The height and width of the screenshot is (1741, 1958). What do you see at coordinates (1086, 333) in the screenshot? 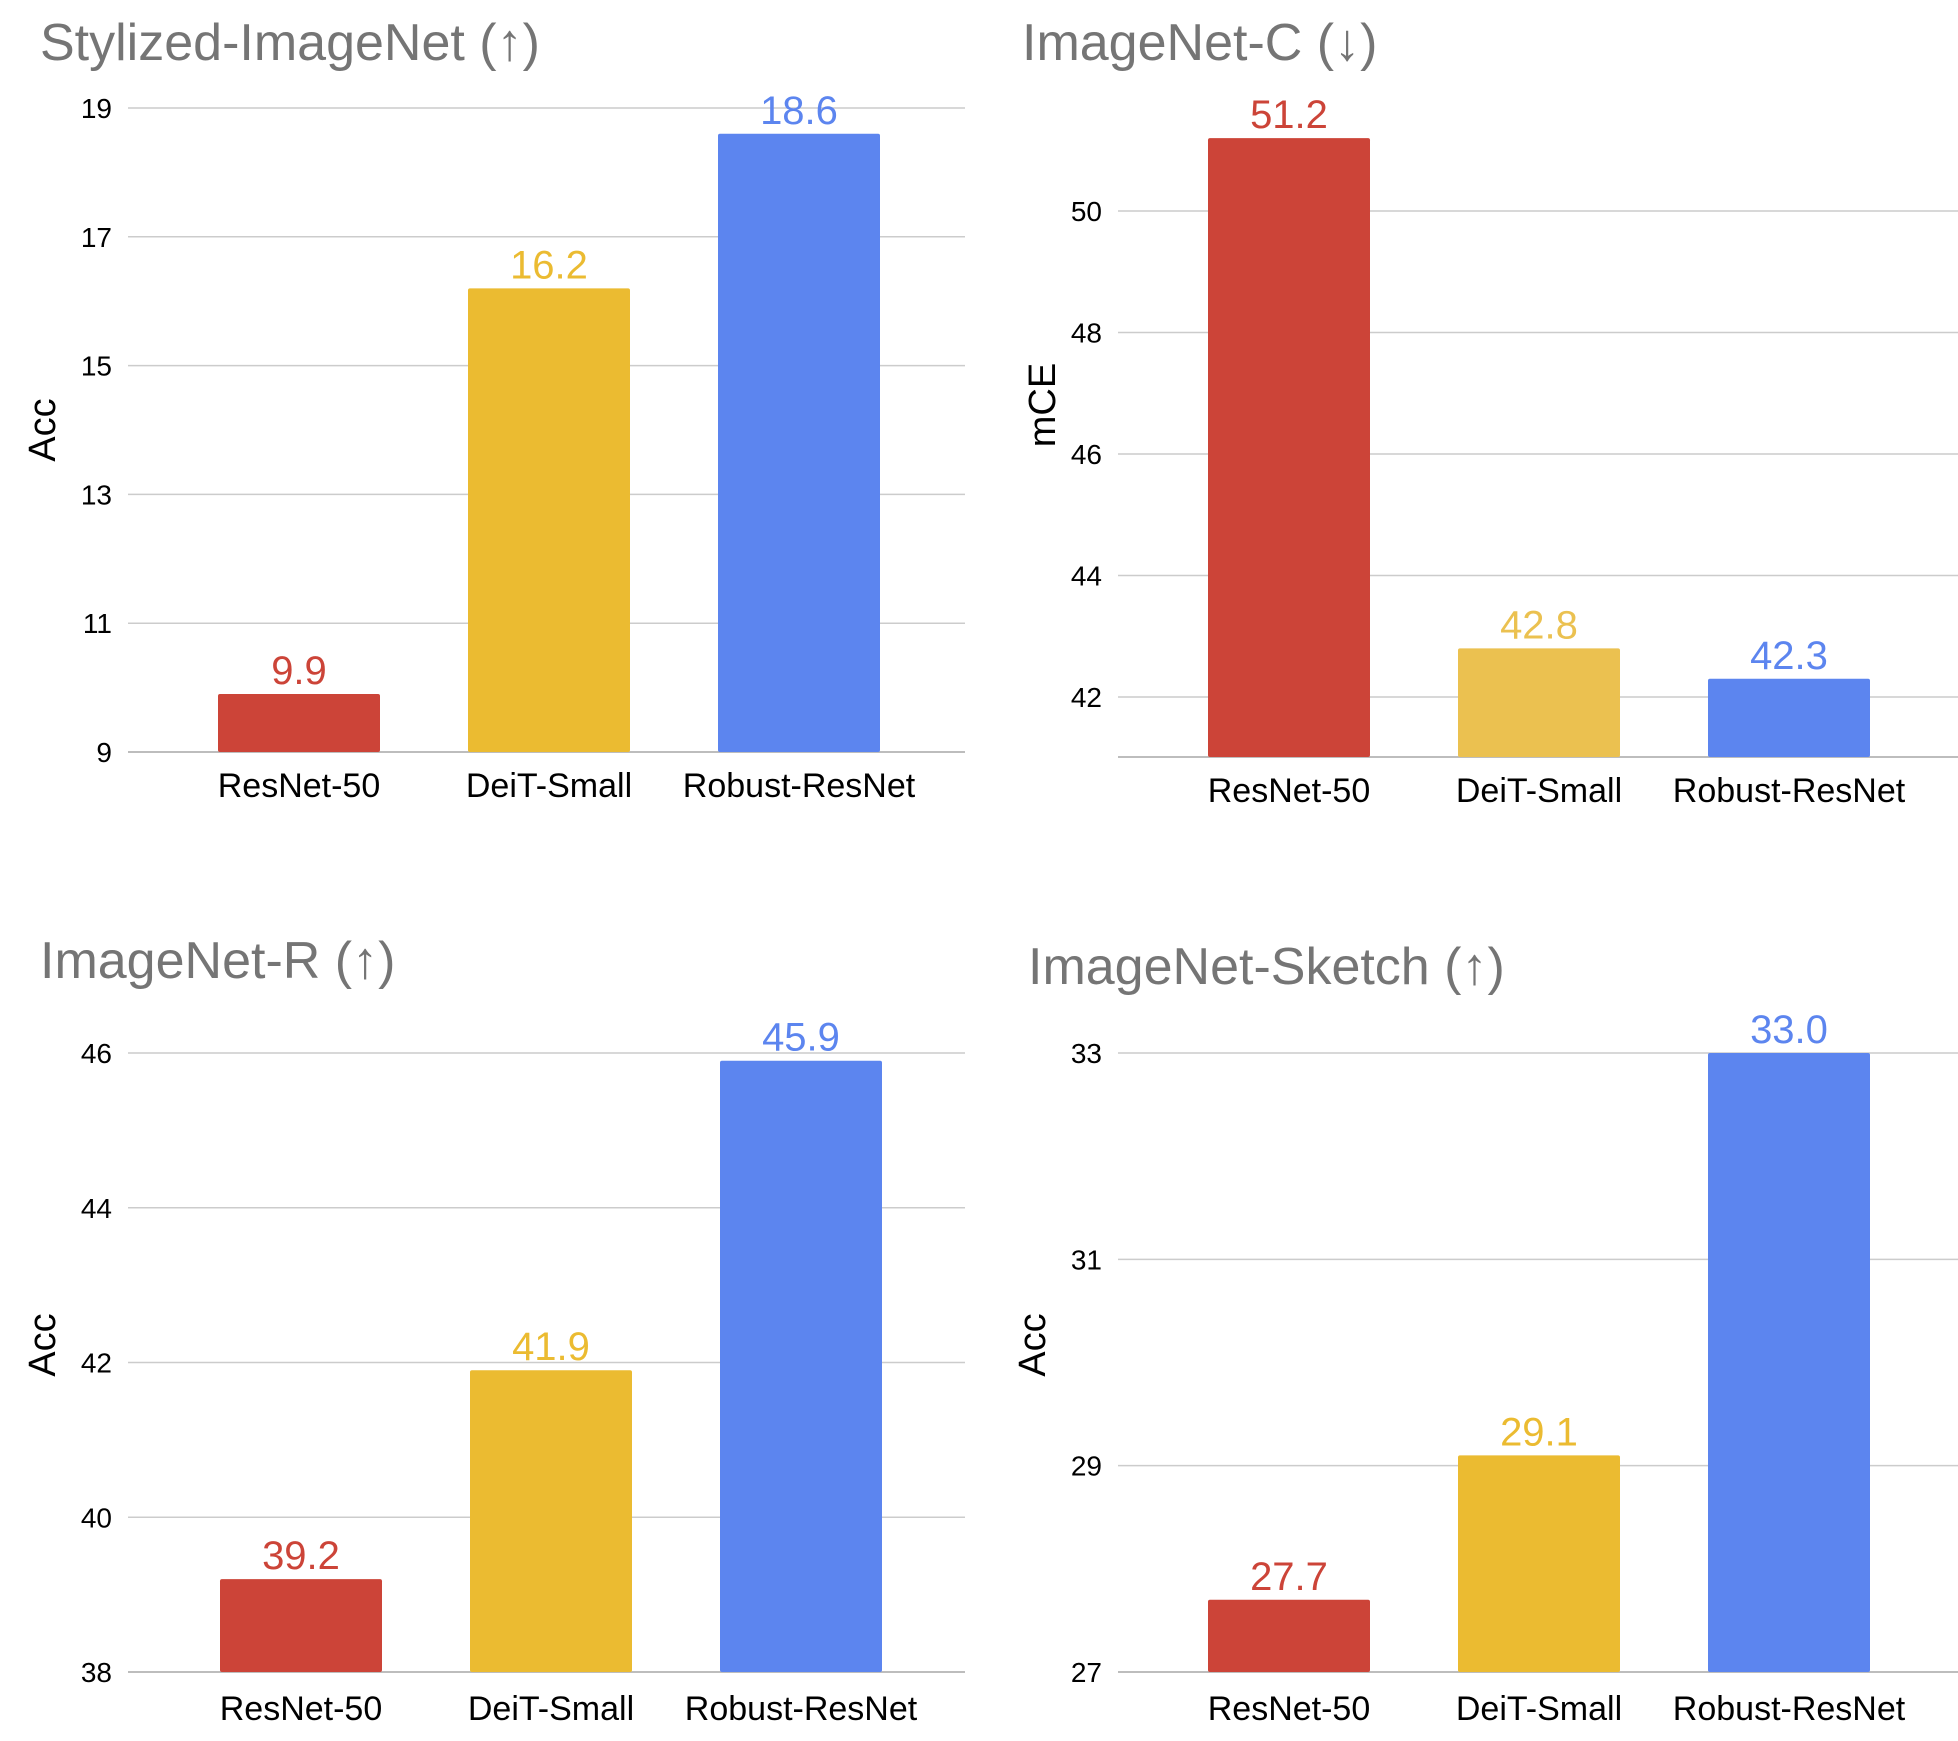
I see `y-tick-label: 48` at bounding box center [1086, 333].